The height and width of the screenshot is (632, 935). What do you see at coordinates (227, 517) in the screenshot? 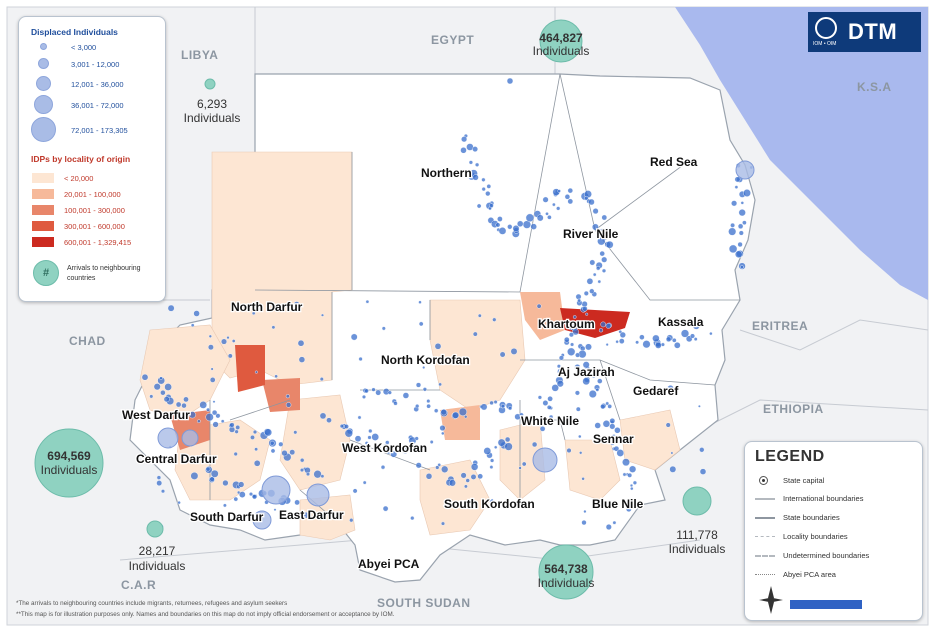
I see `state-label-south-darfur: South Darfur` at bounding box center [227, 517].